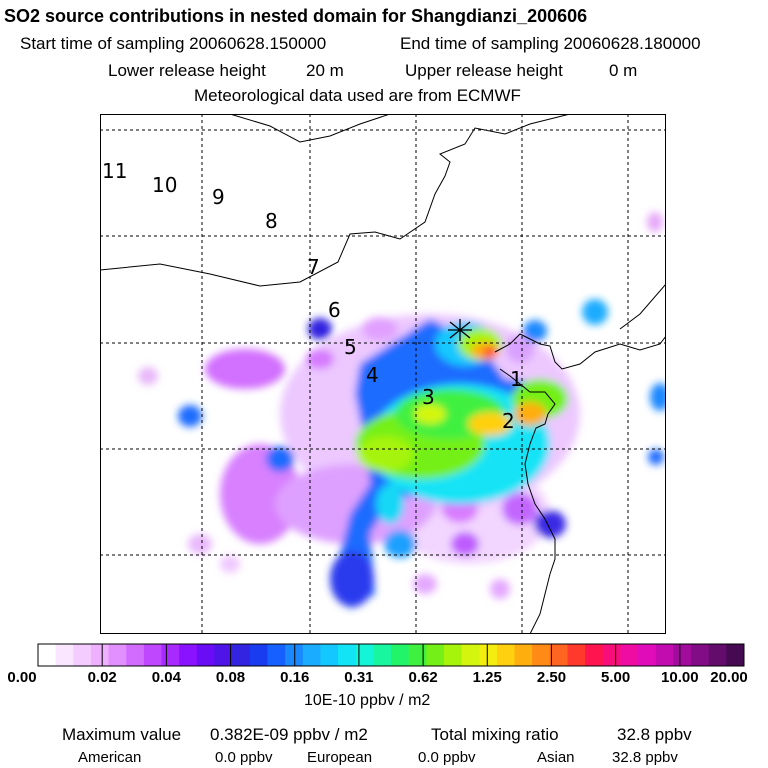 Image resolution: width=768 pixels, height=768 pixels. Describe the element at coordinates (110, 757) in the screenshot. I see `region-name: American` at that location.